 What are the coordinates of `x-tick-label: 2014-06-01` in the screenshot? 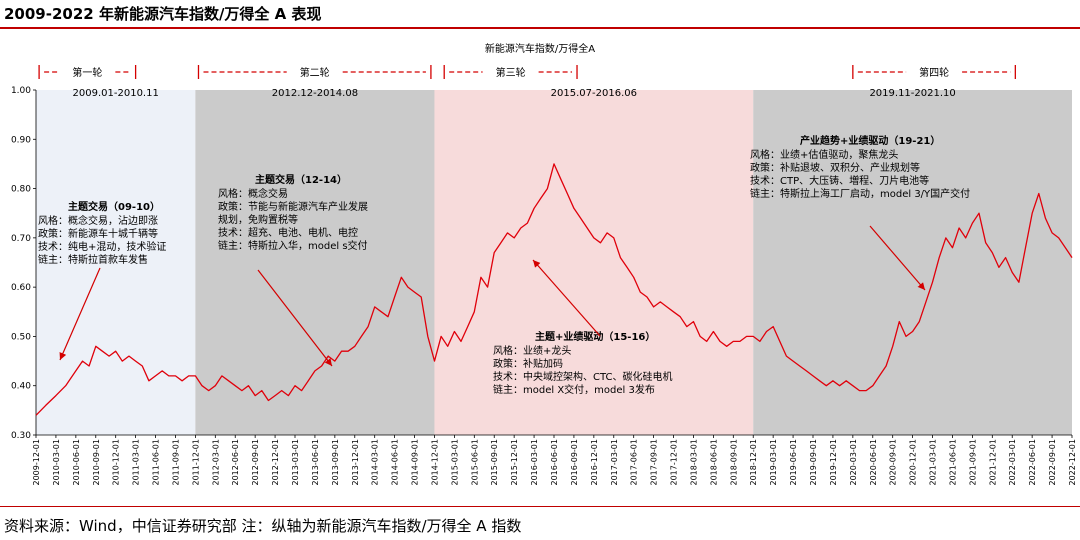 It's located at (395, 462).